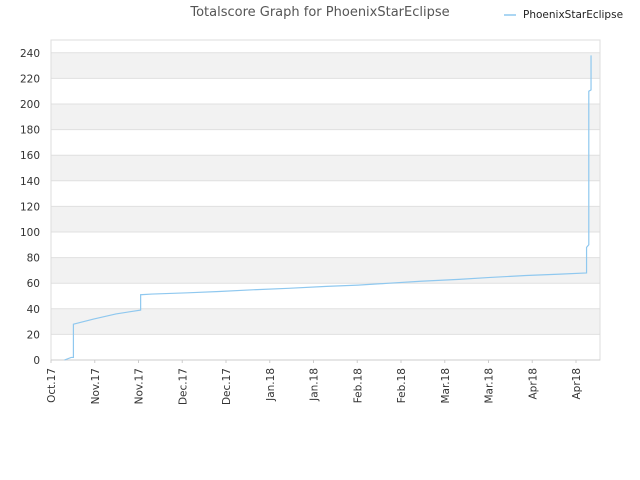 The image size is (640, 480). What do you see at coordinates (33, 259) in the screenshot?
I see `y-tick-label: 80` at bounding box center [33, 259].